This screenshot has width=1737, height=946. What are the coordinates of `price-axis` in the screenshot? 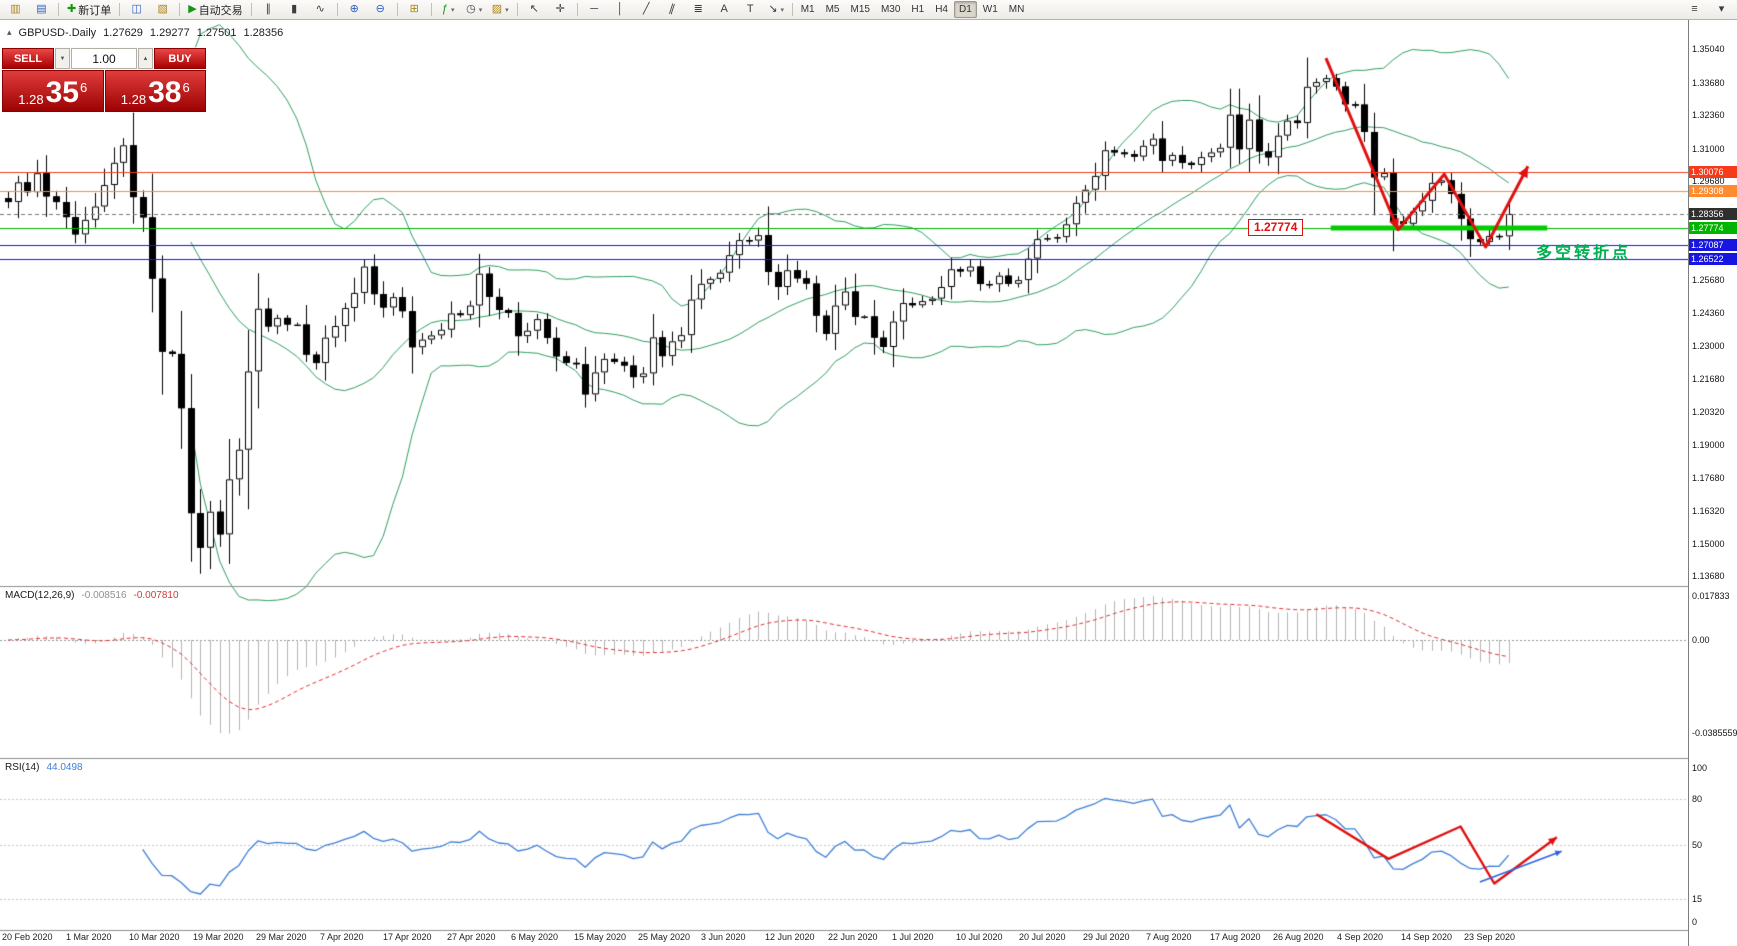 It's located at (1712, 483).